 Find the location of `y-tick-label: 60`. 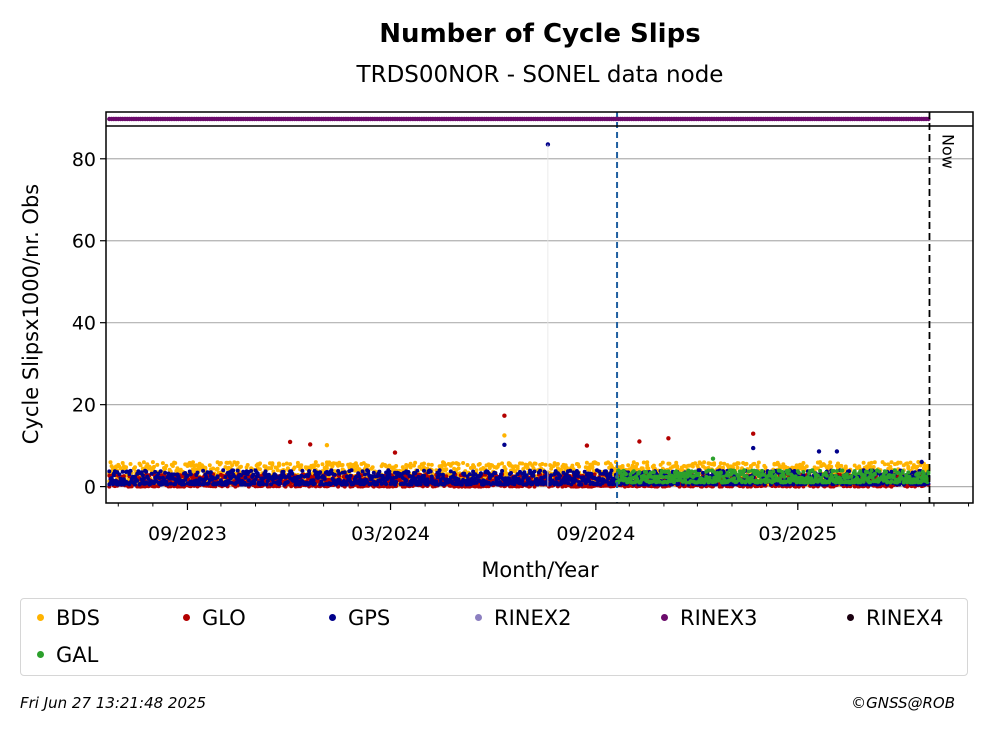

y-tick-label: 60 is located at coordinates (84, 242).